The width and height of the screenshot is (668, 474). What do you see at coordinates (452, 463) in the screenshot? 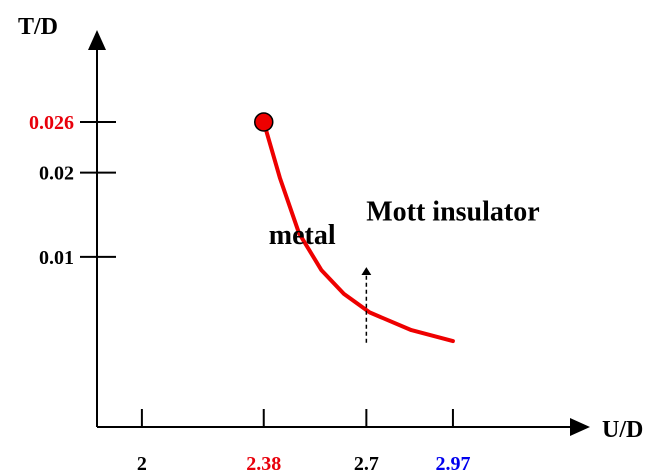
I see `x-tick-label-3: 2.97` at bounding box center [452, 463].